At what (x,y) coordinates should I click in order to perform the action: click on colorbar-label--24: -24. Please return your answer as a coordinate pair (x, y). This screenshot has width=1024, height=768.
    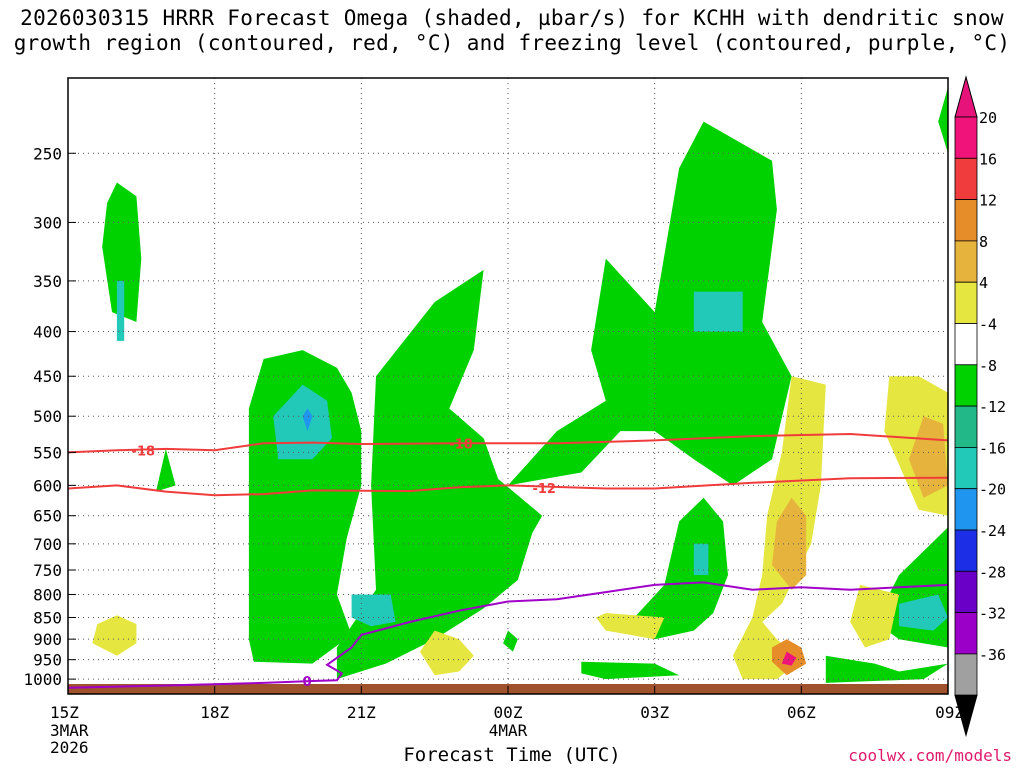
    Looking at the image, I should click on (992, 531).